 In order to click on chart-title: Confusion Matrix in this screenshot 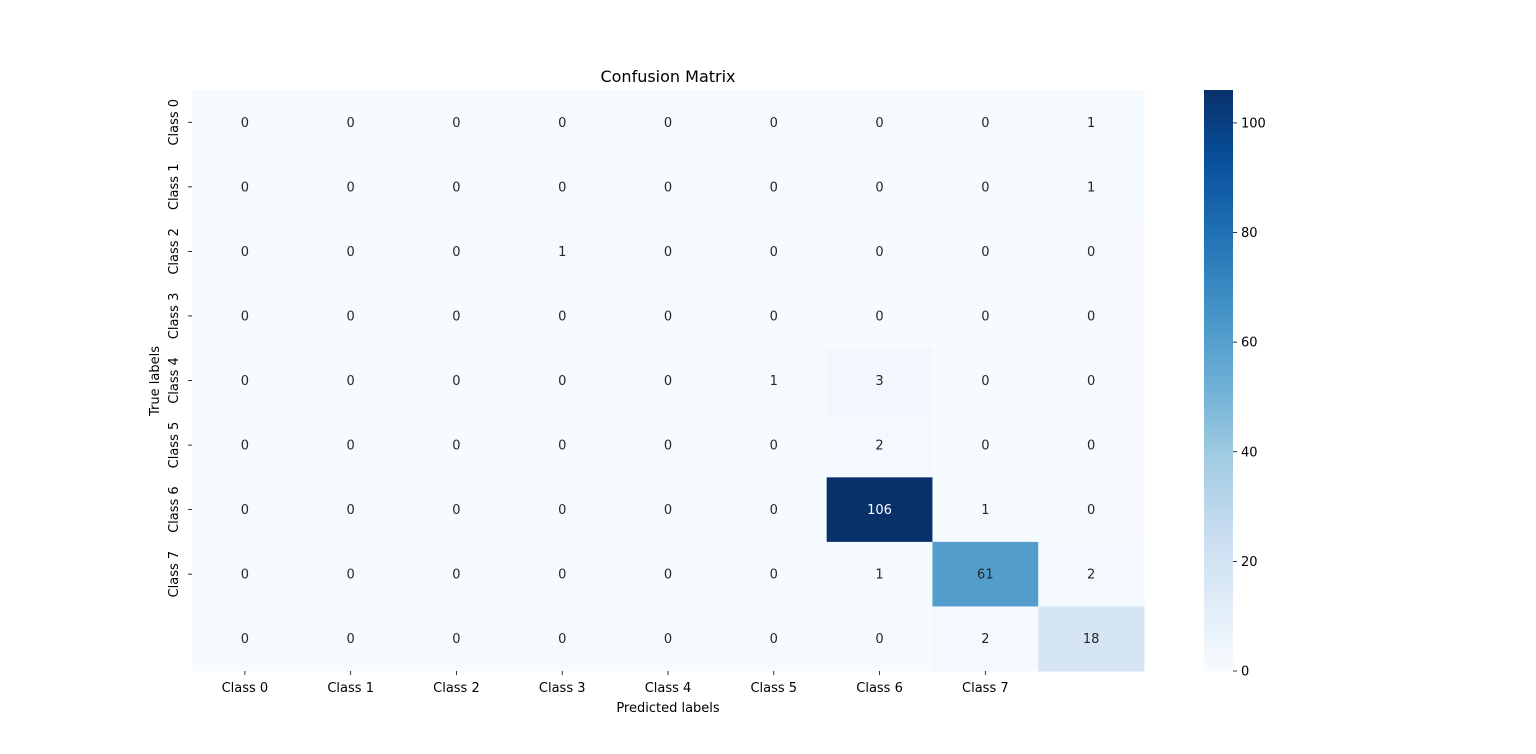, I will do `click(667, 76)`.